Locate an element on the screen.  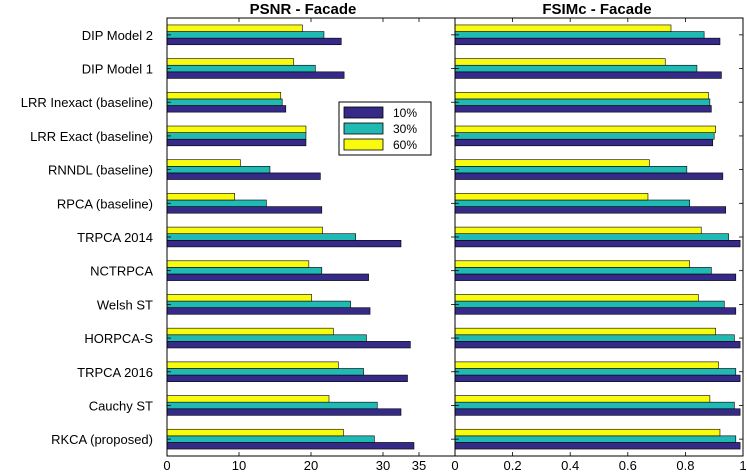
fsimc-bar-rnndl-baseline-60pct is located at coordinates (552, 163).